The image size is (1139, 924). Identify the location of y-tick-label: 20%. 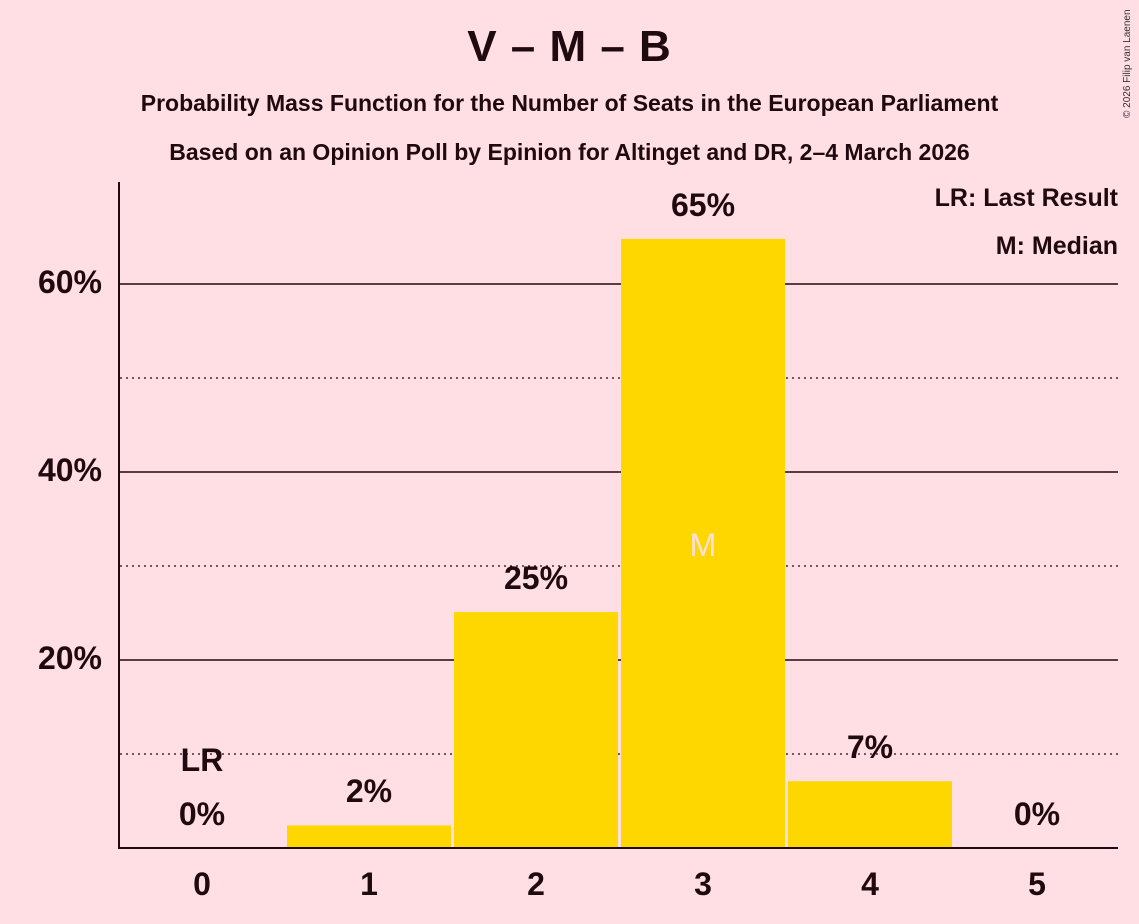
(69, 658).